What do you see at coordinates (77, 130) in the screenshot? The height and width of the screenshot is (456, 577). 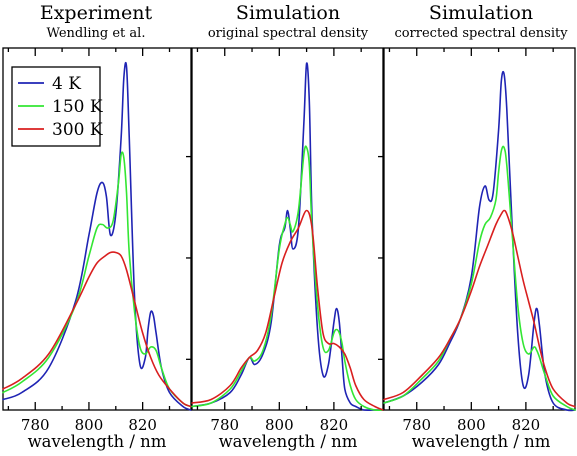 I see `legend-label-300k: 300 K` at bounding box center [77, 130].